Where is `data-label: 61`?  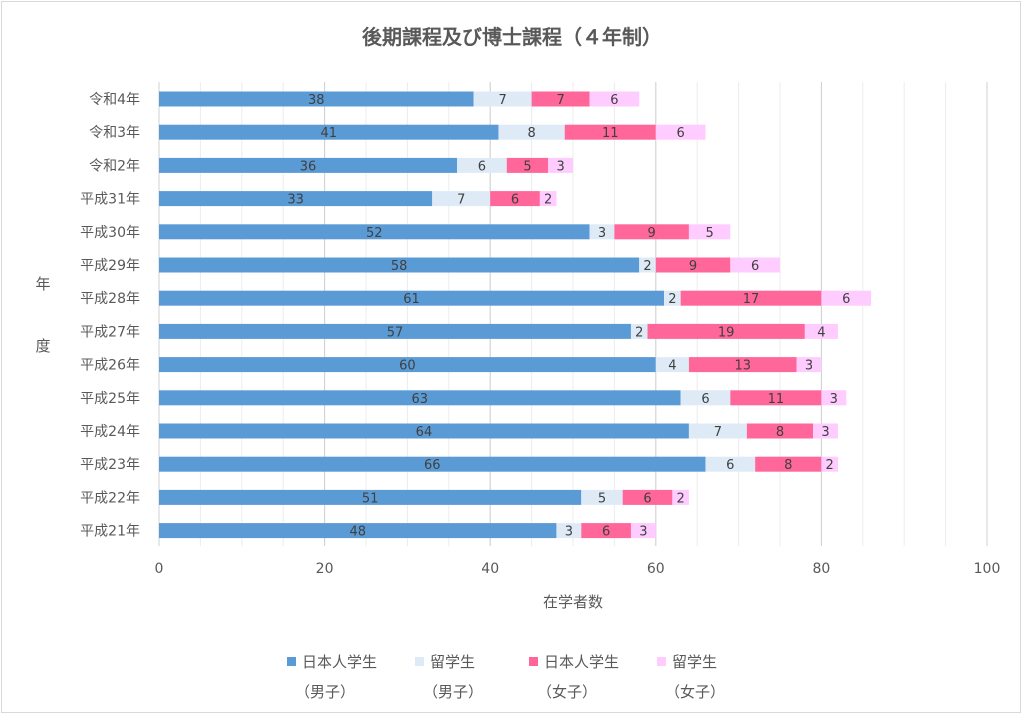
data-label: 61 is located at coordinates (411, 299).